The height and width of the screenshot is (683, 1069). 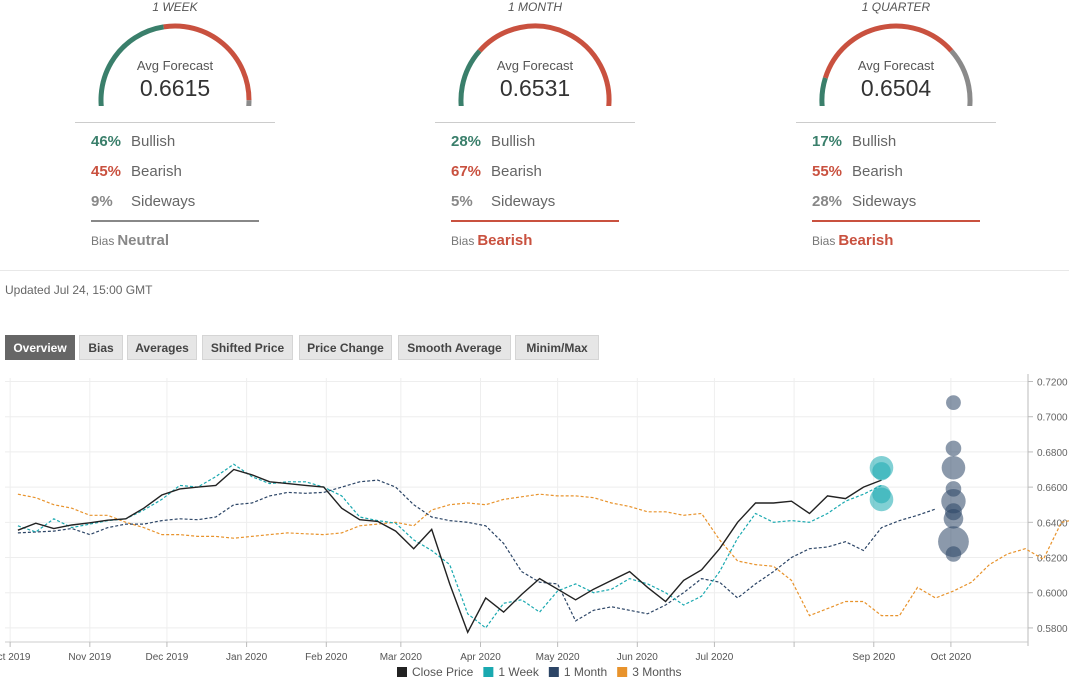 What do you see at coordinates (15, 657) in the screenshot?
I see `x-tick-label: Oct 2019` at bounding box center [15, 657].